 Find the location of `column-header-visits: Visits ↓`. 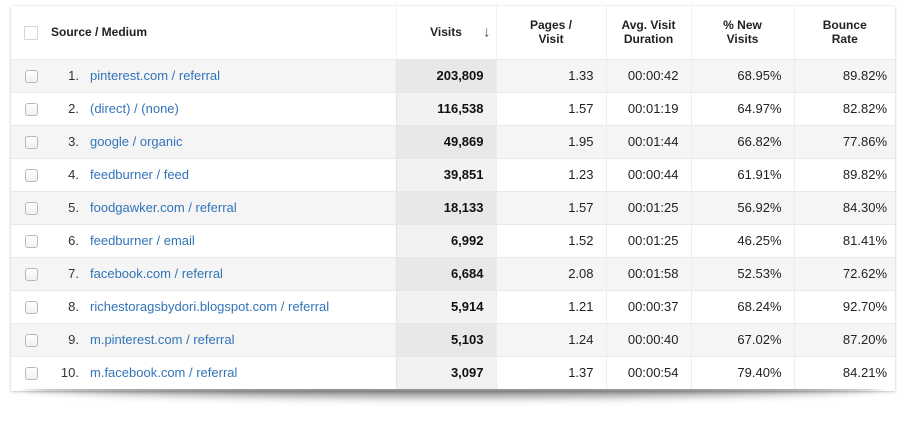

column-header-visits: Visits ↓ is located at coordinates (445, 32).